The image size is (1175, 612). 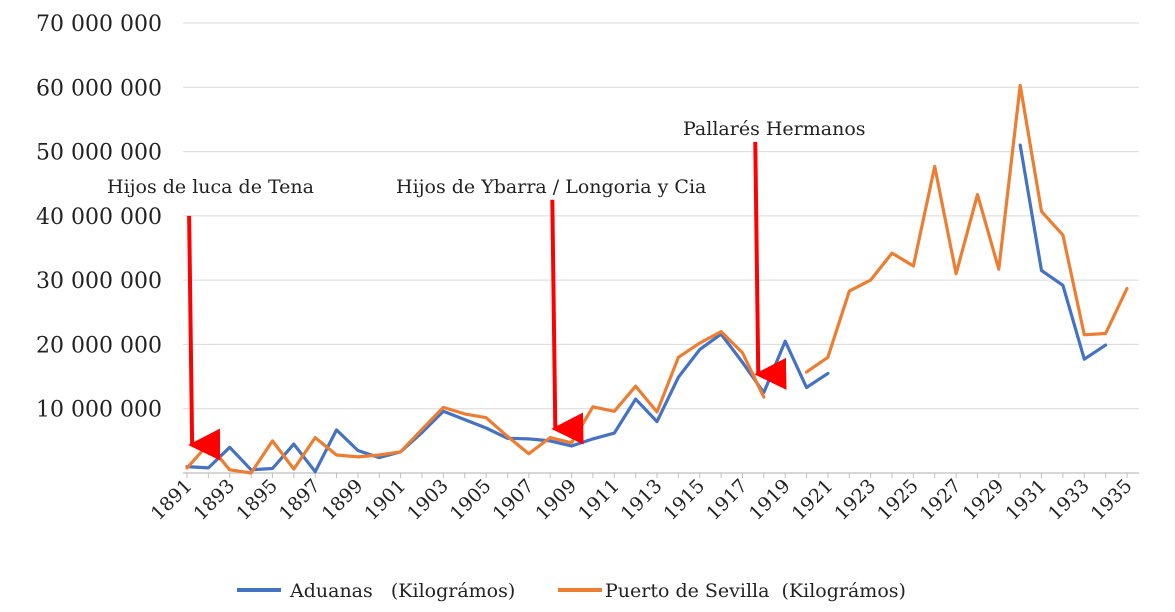 What do you see at coordinates (210, 187) in the screenshot?
I see `annotation-label: Hijos de luca de Tena` at bounding box center [210, 187].